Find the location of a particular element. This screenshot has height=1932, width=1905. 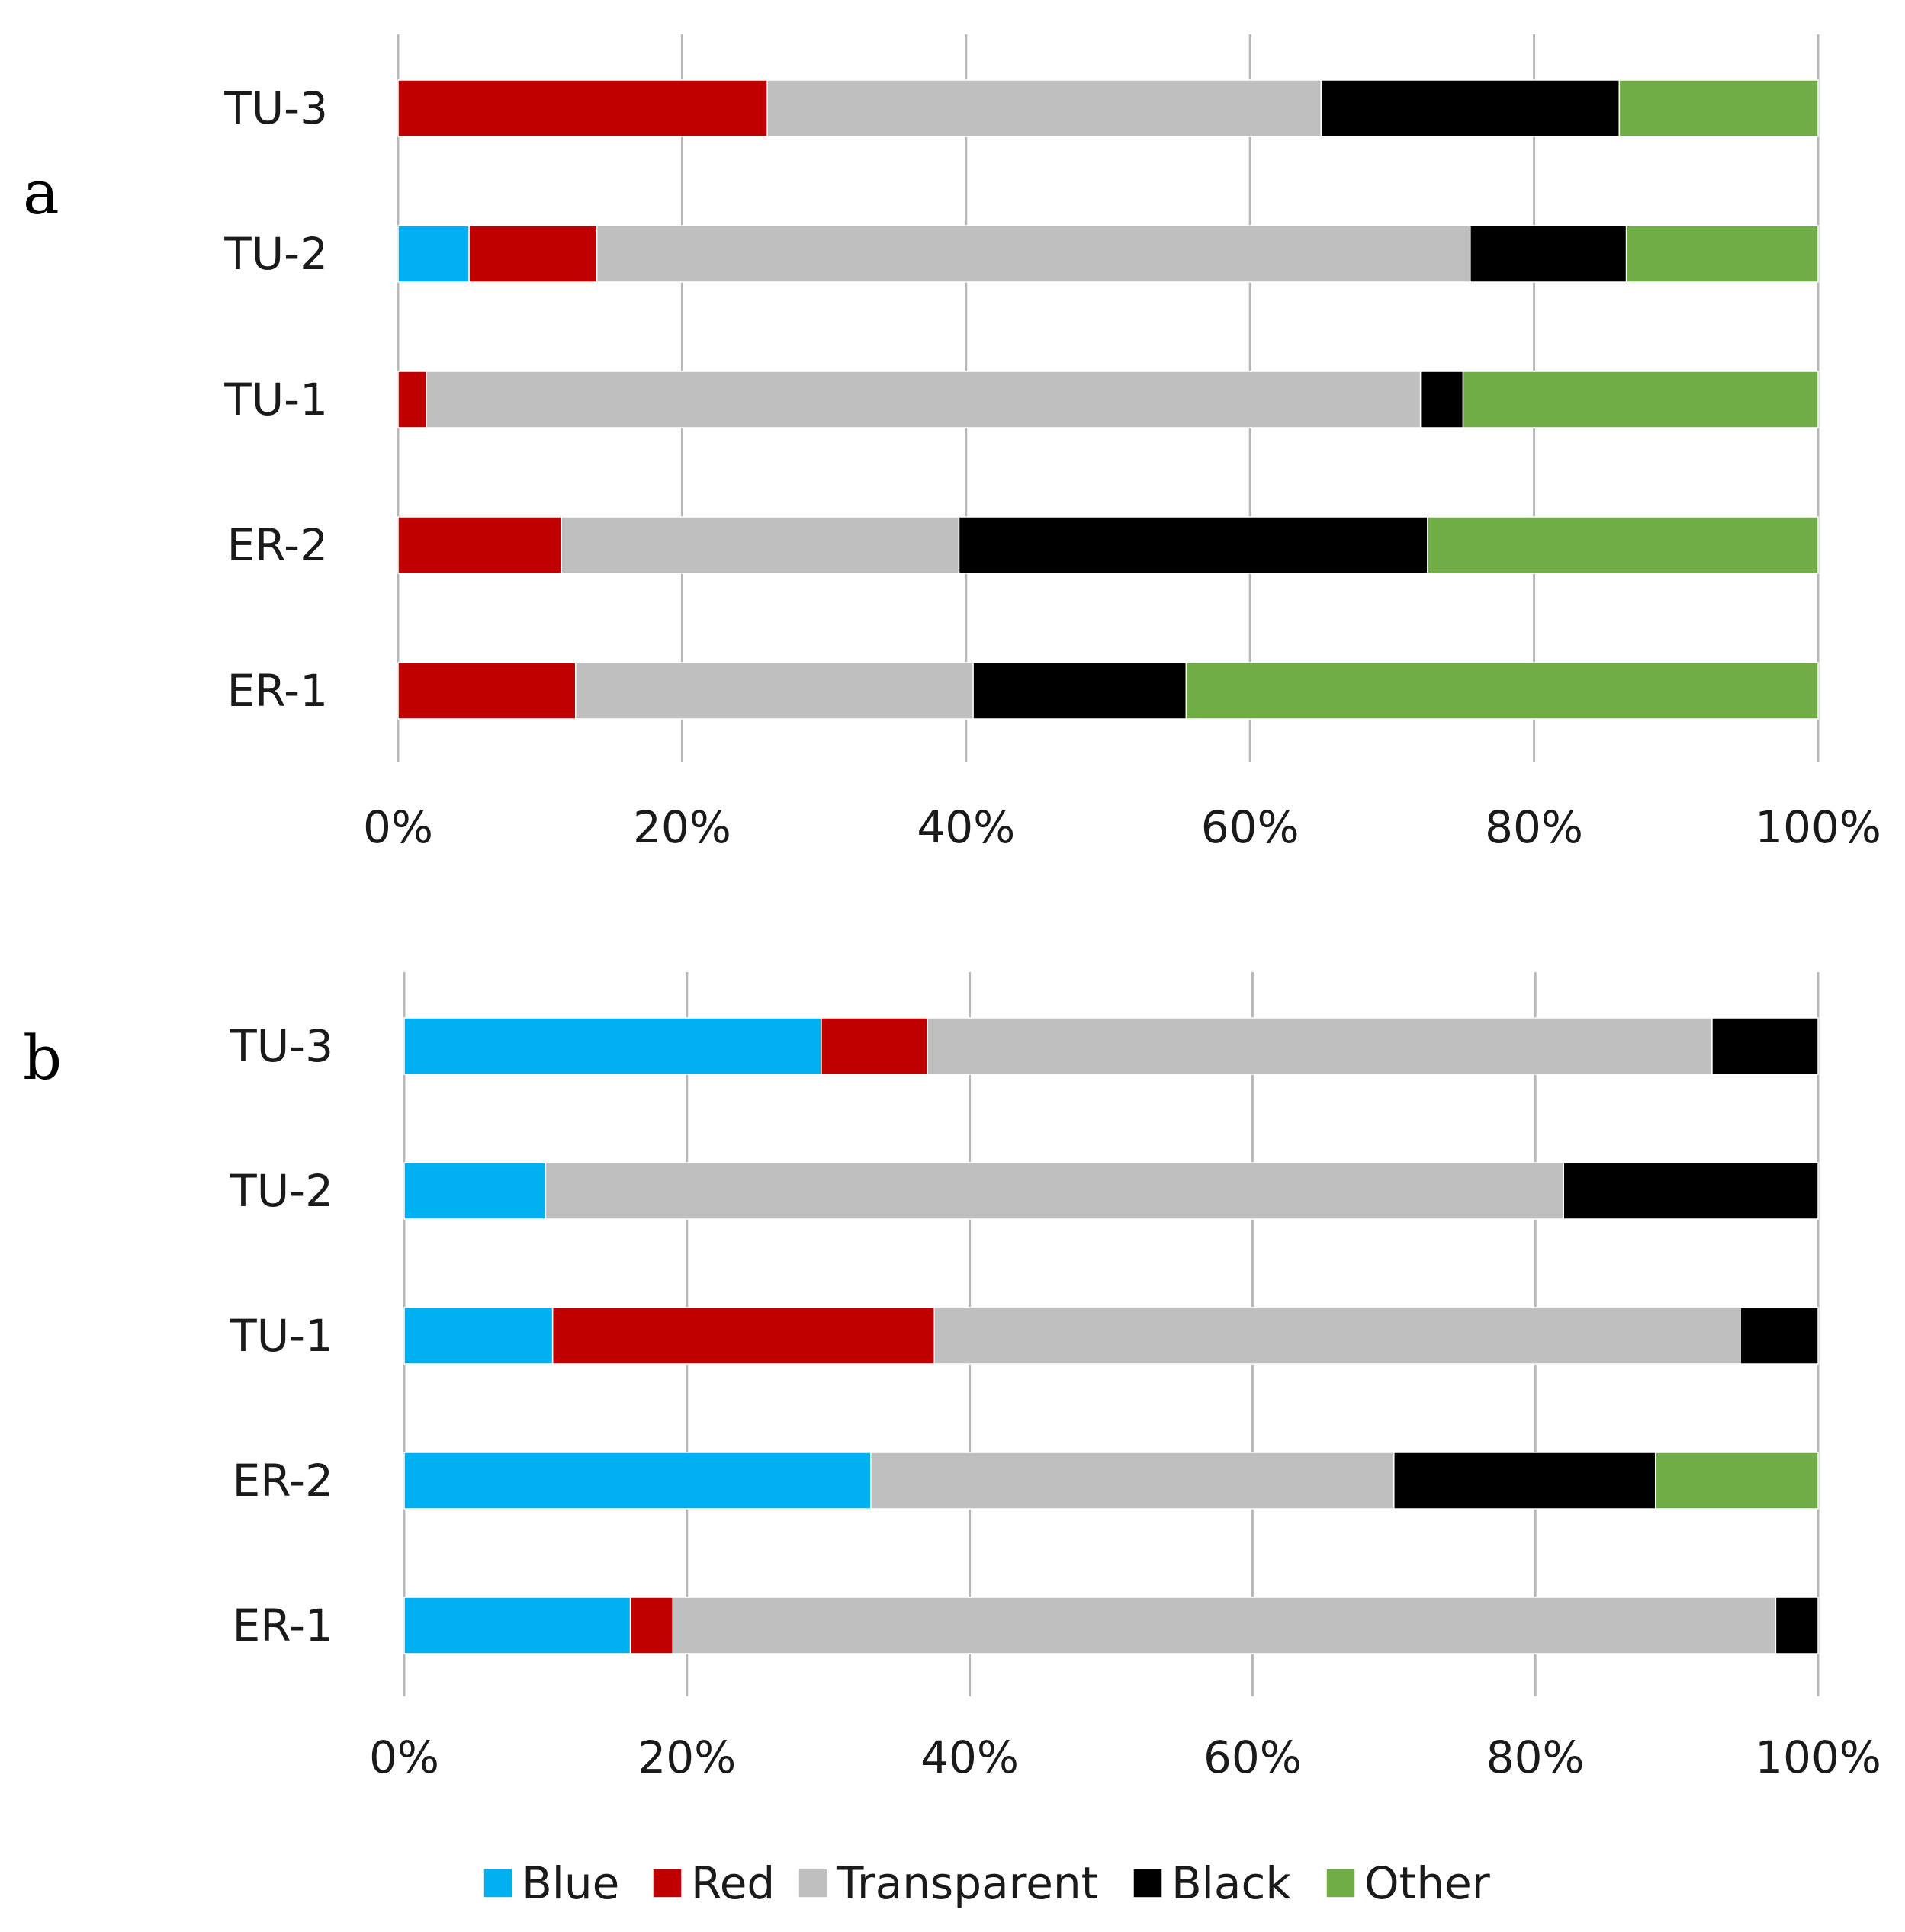

legend-label-other: Other is located at coordinates (1427, 1883).